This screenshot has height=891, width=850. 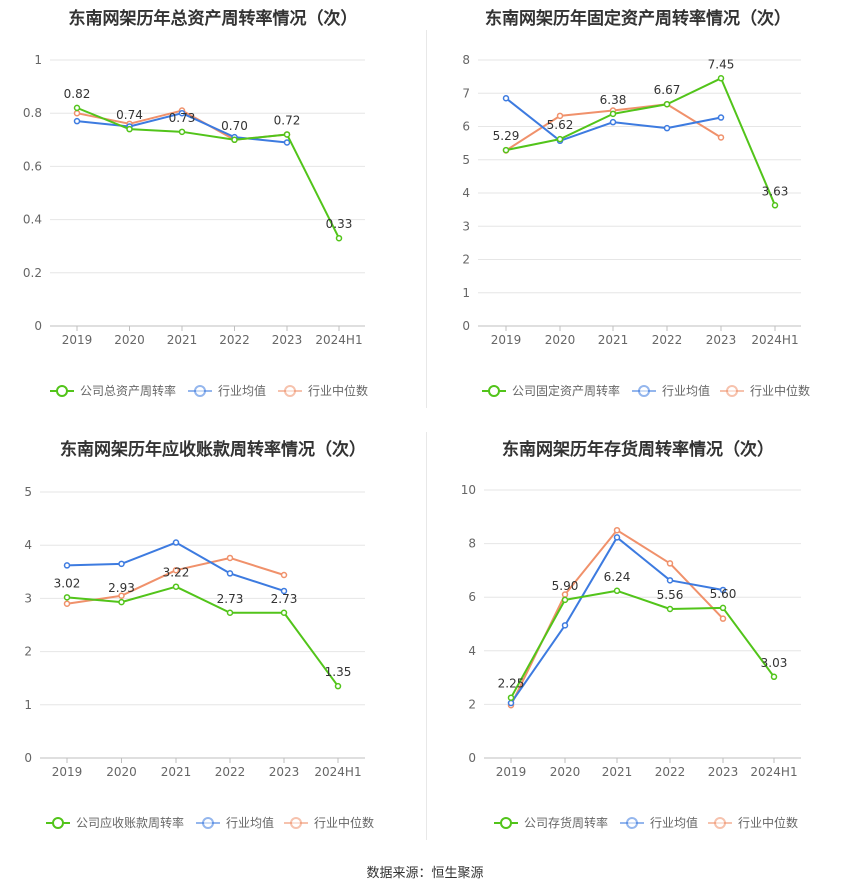 I want to click on y-tick-label: 10, so click(x=468, y=490).